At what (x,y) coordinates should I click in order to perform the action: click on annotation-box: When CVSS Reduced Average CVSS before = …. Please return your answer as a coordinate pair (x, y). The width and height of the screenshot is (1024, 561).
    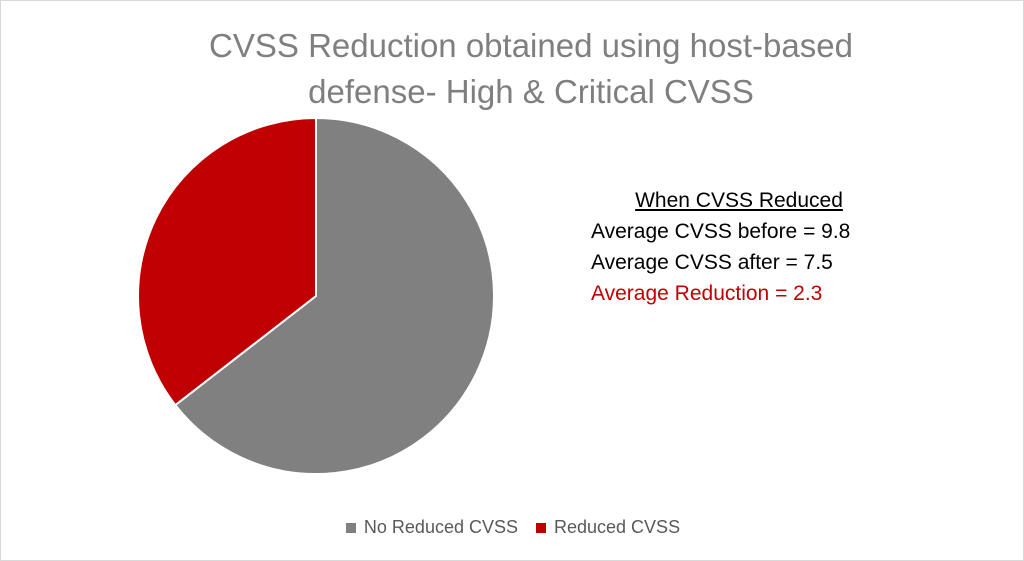
    Looking at the image, I should click on (746, 247).